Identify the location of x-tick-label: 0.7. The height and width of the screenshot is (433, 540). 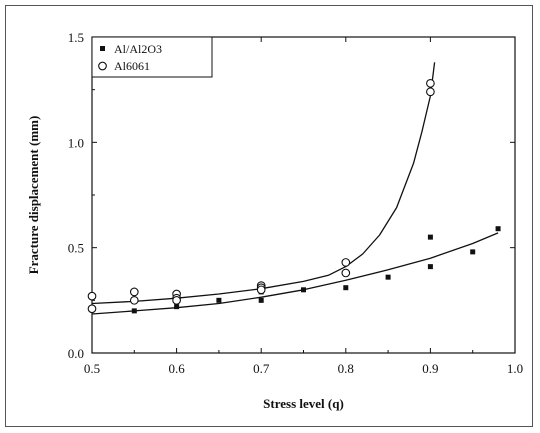
(261, 368).